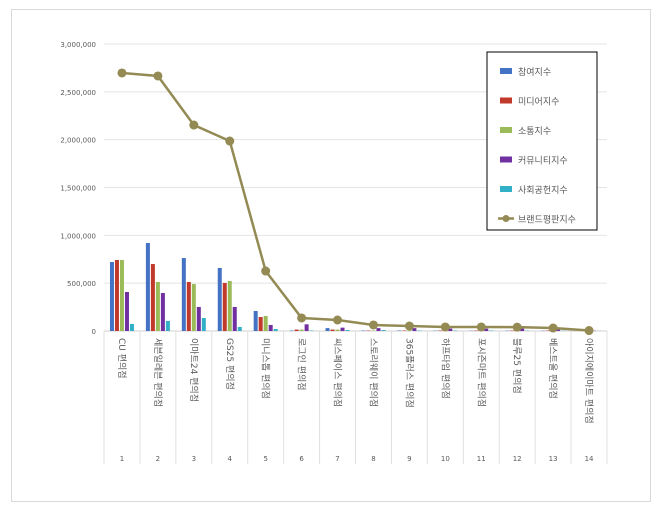 Image resolution: width=660 pixels, height=509 pixels. What do you see at coordinates (158, 372) in the screenshot?
I see `category-label: 세븐일레븐 편의점` at bounding box center [158, 372].